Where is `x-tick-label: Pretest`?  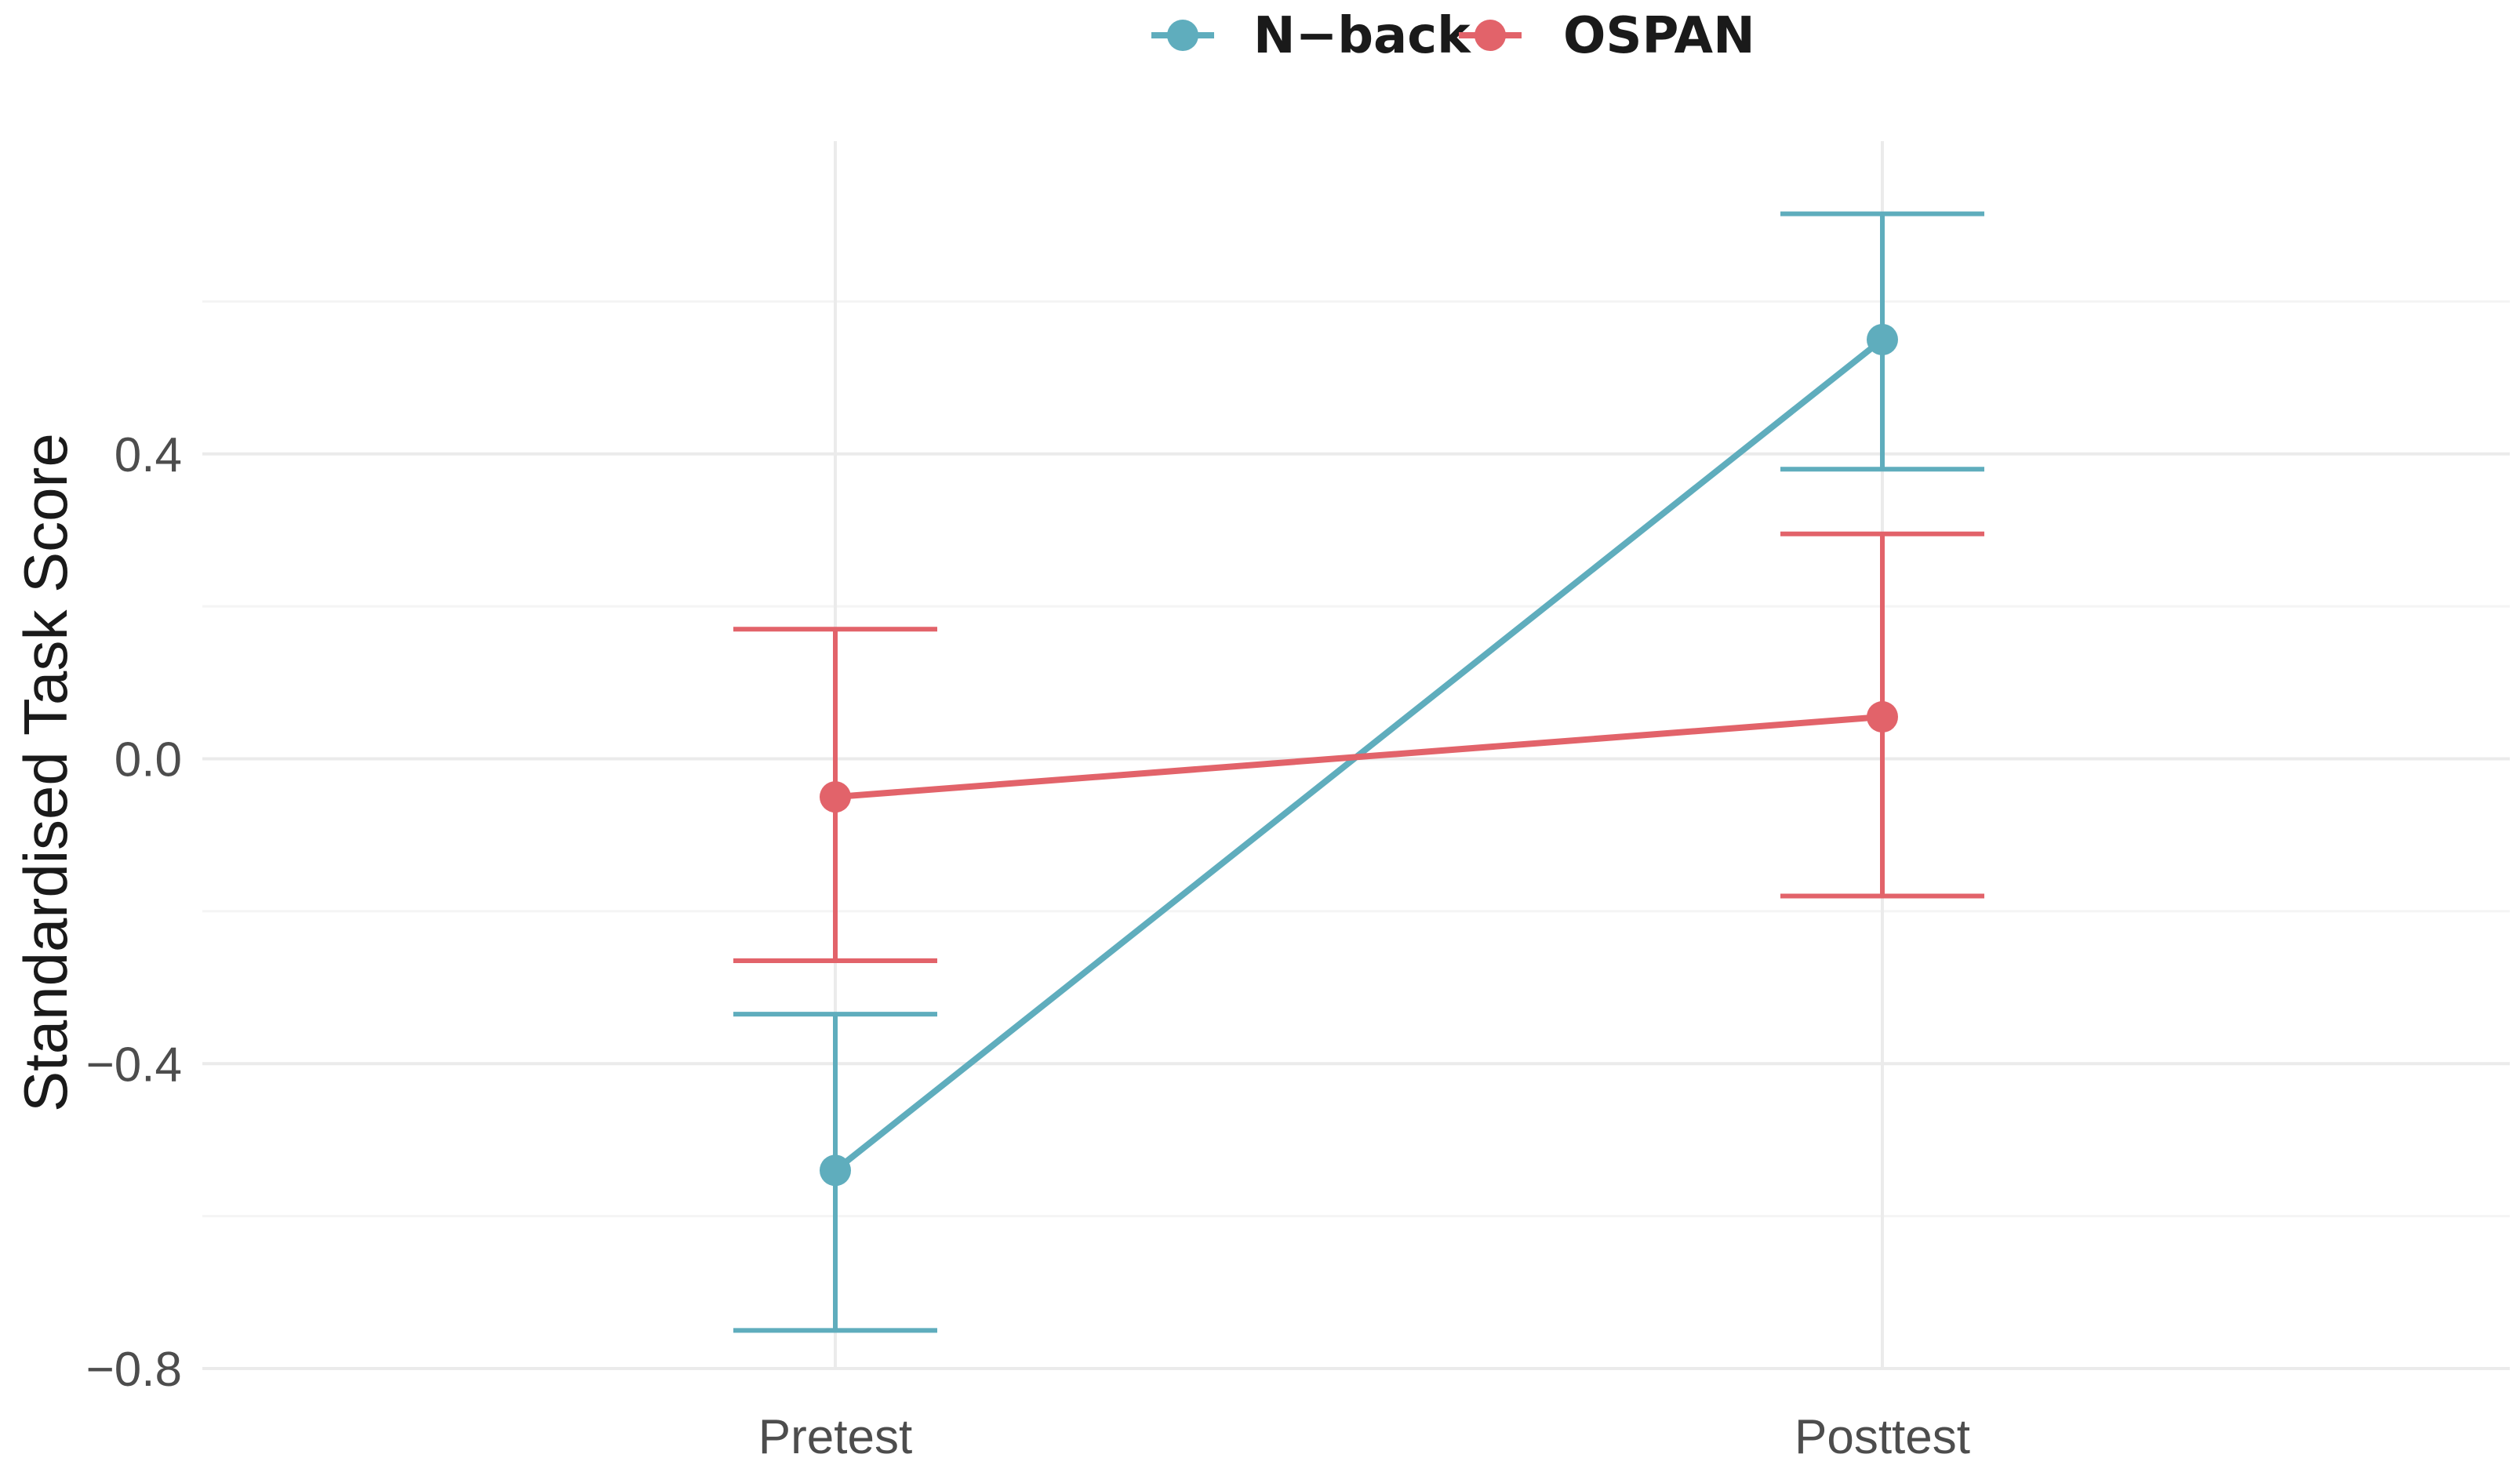
x-tick-label: Pretest is located at coordinates (835, 1437).